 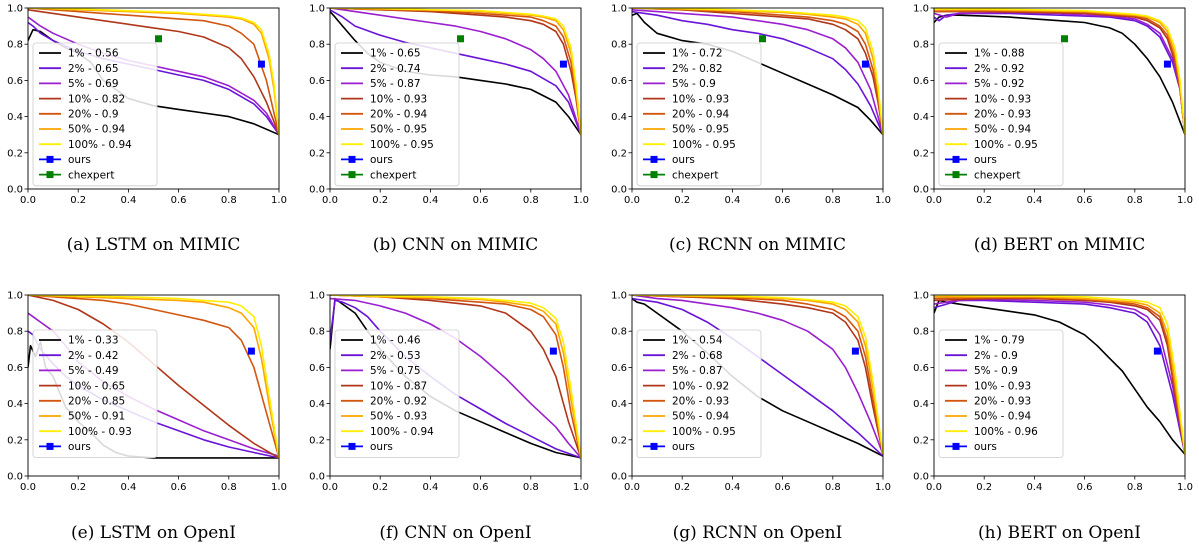 I want to click on legend-label: 20% - 0.85, so click(x=96, y=402).